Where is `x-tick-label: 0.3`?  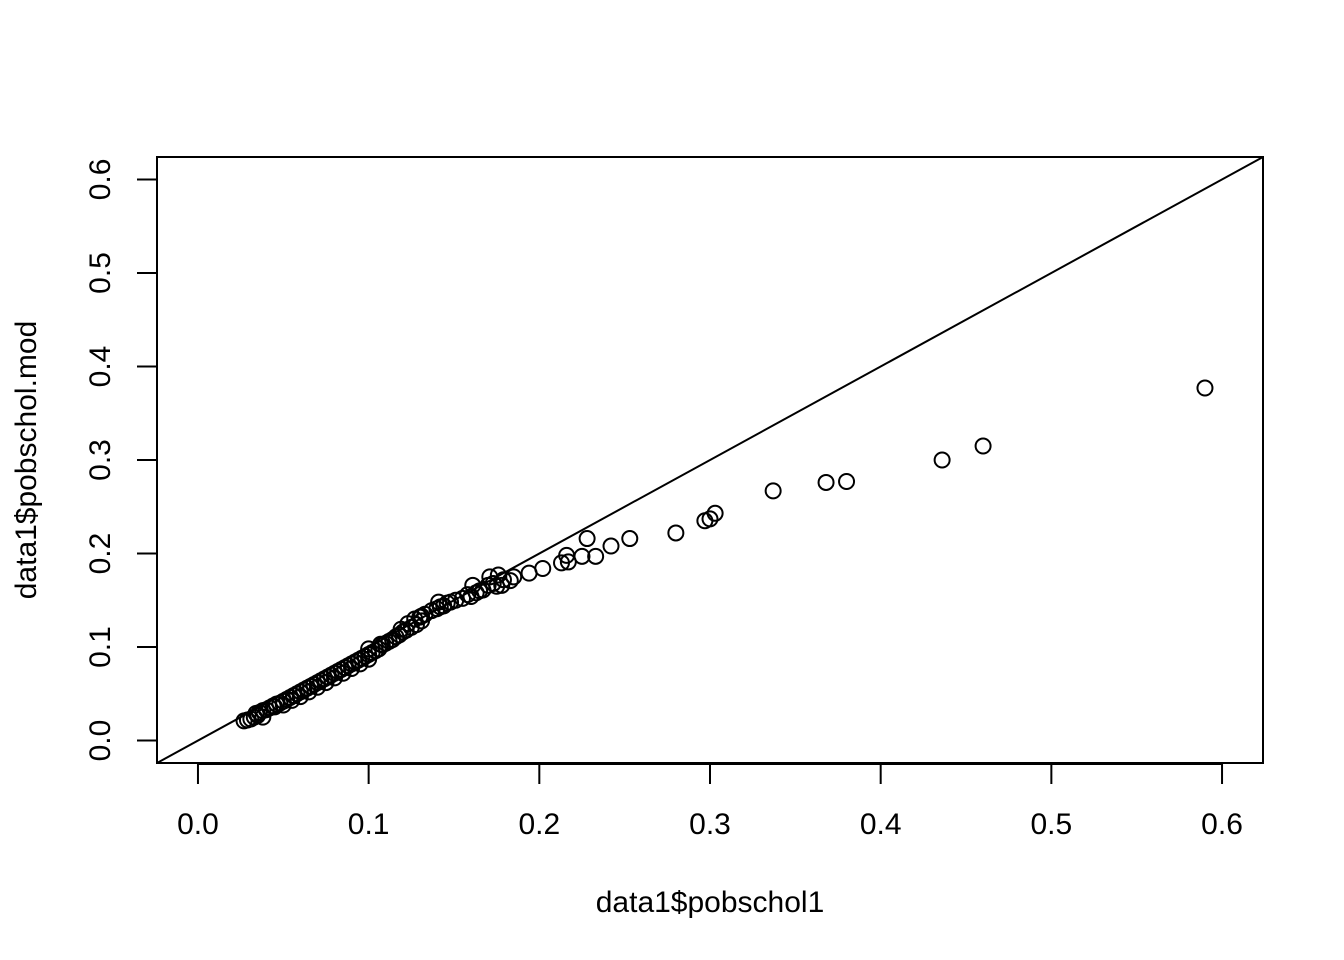
x-tick-label: 0.3 is located at coordinates (710, 824).